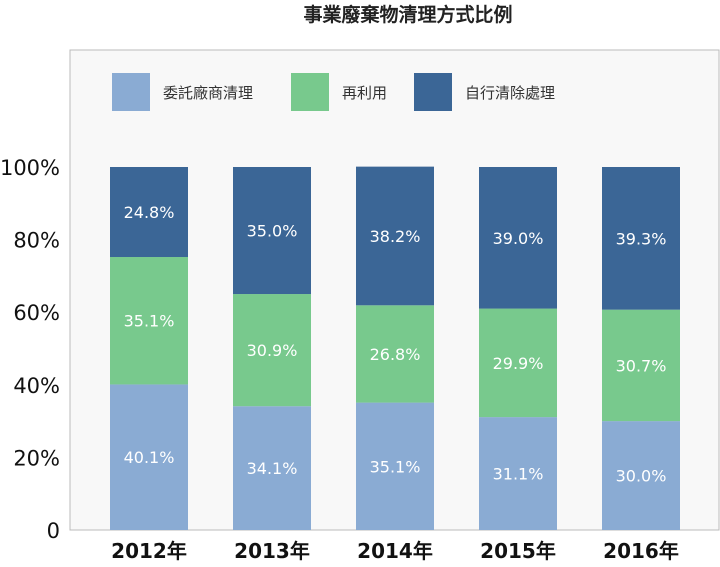  Describe the element at coordinates (208, 93) in the screenshot. I see `legend-label: 委託廠商清理` at that location.